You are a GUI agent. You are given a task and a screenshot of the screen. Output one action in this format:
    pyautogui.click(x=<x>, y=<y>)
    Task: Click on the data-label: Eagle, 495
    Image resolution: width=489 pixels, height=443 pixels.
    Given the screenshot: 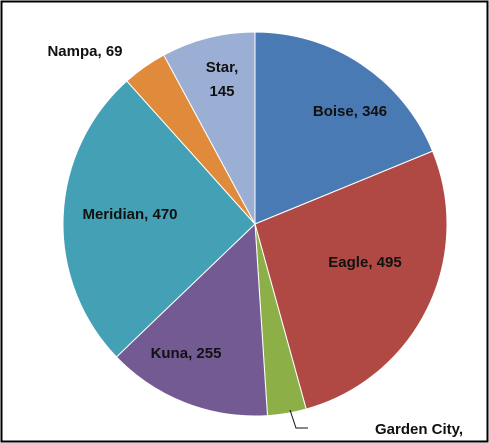 What is the action you would take?
    pyautogui.click(x=364, y=262)
    